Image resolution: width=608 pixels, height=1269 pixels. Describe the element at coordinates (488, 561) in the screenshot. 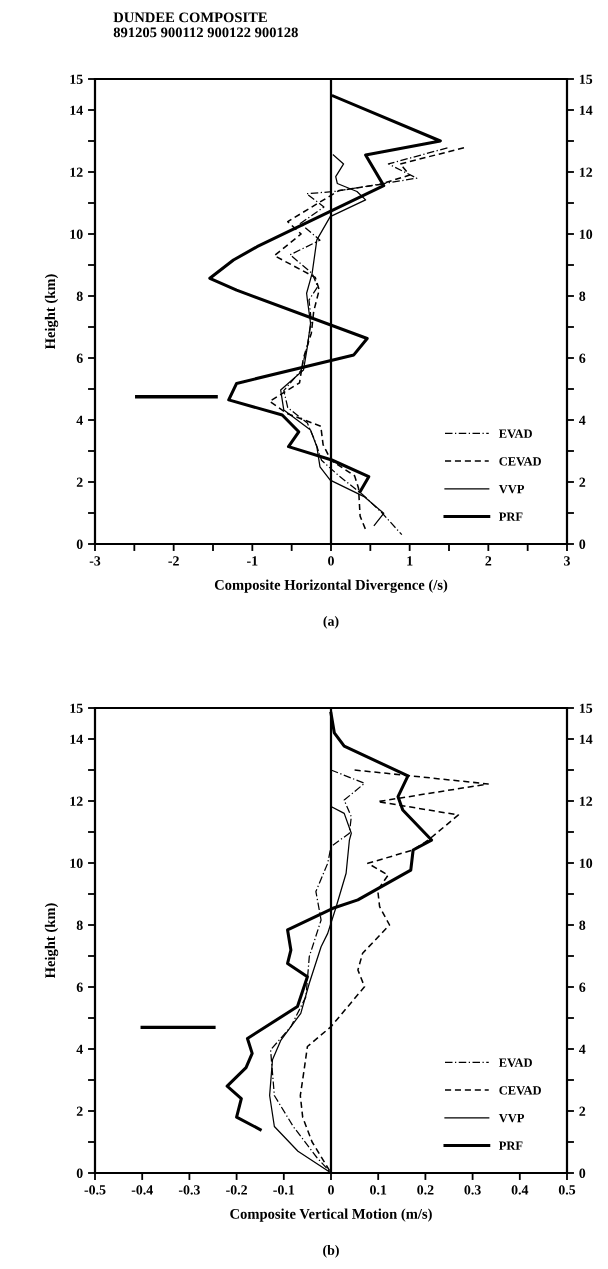

I see `x-tick-label: 2` at that location.